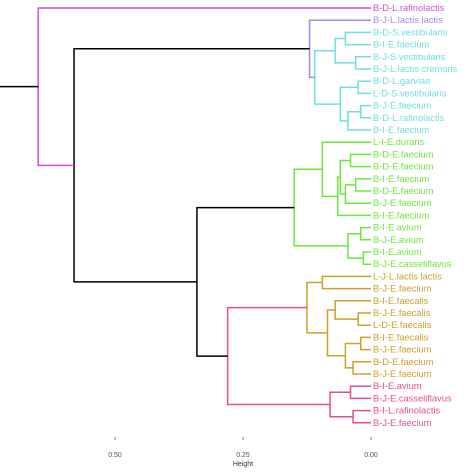 The width and height of the screenshot is (474, 474). Describe the element at coordinates (371, 455) in the screenshot. I see `x-tick-label: 0.00` at that location.